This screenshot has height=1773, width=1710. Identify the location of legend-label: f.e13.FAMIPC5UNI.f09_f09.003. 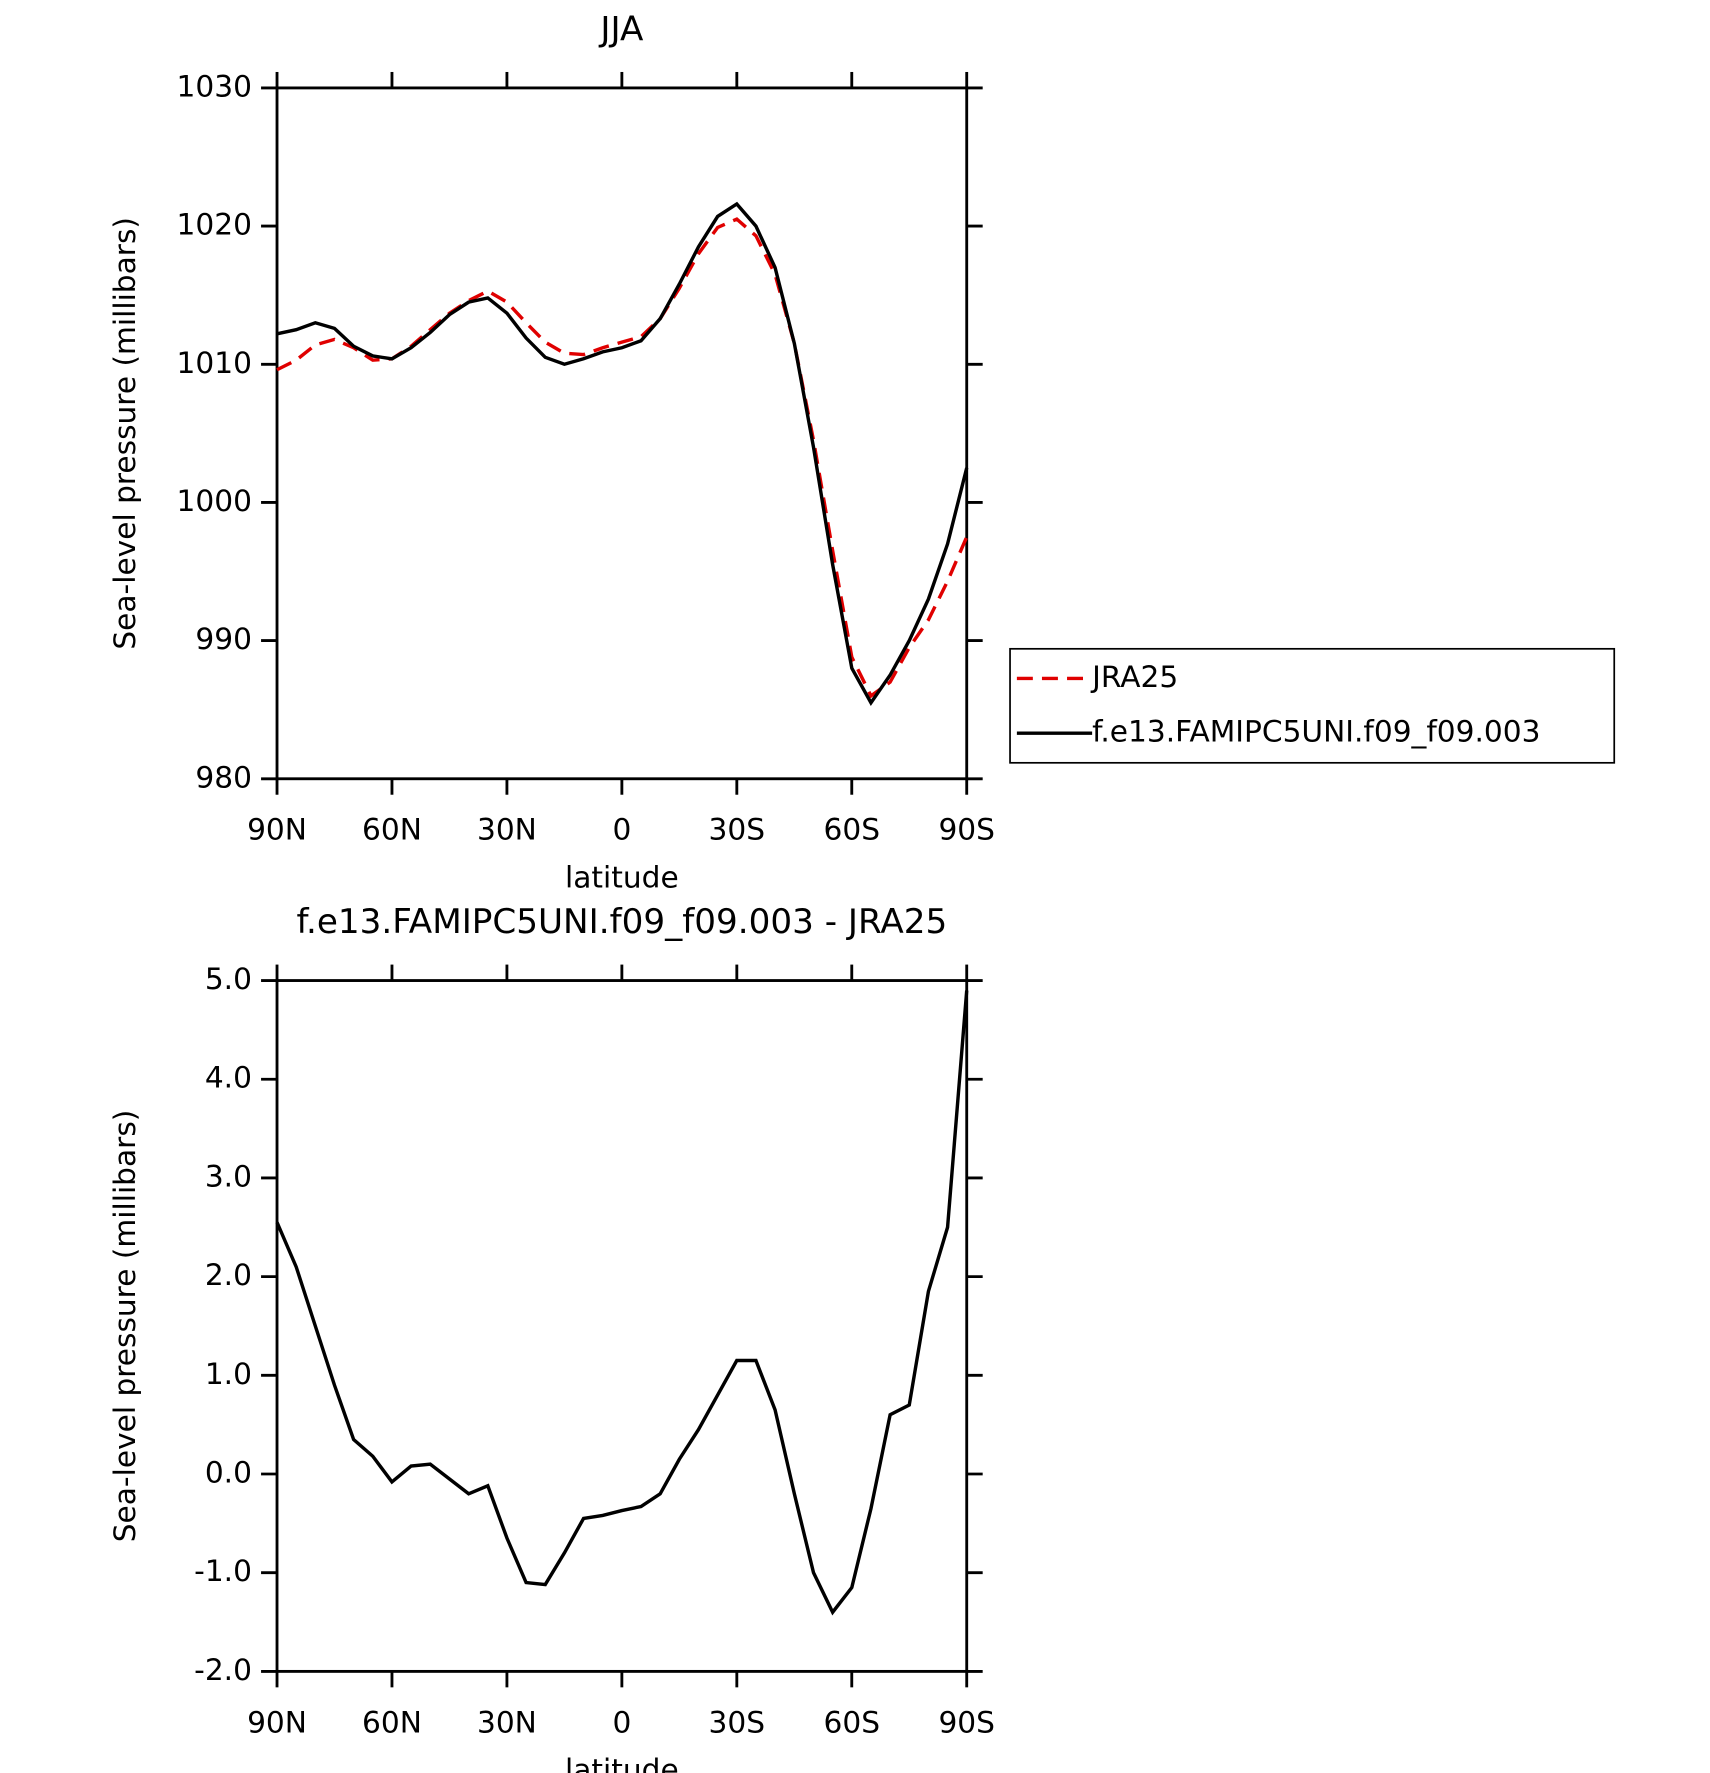
(1316, 731).